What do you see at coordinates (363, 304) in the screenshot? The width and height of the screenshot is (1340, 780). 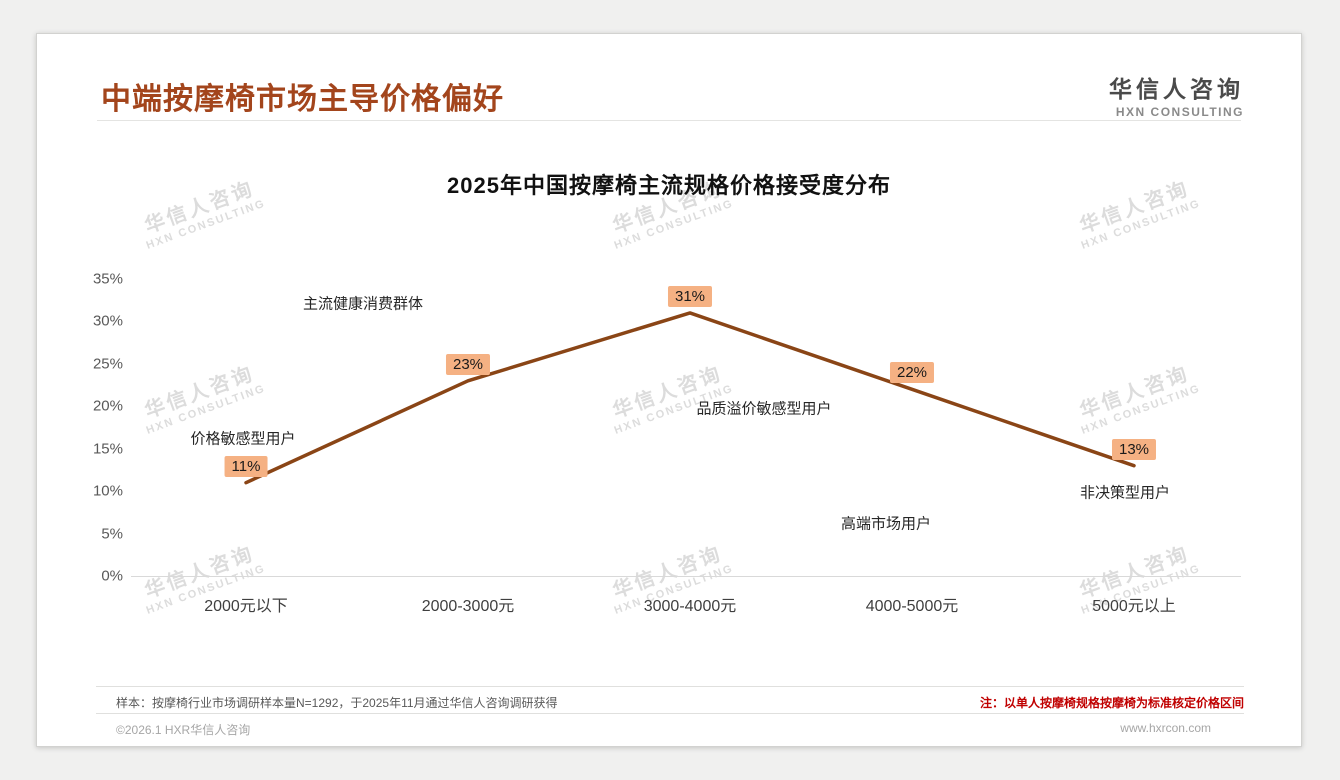 I see `annotation: 主流健康消费群体` at bounding box center [363, 304].